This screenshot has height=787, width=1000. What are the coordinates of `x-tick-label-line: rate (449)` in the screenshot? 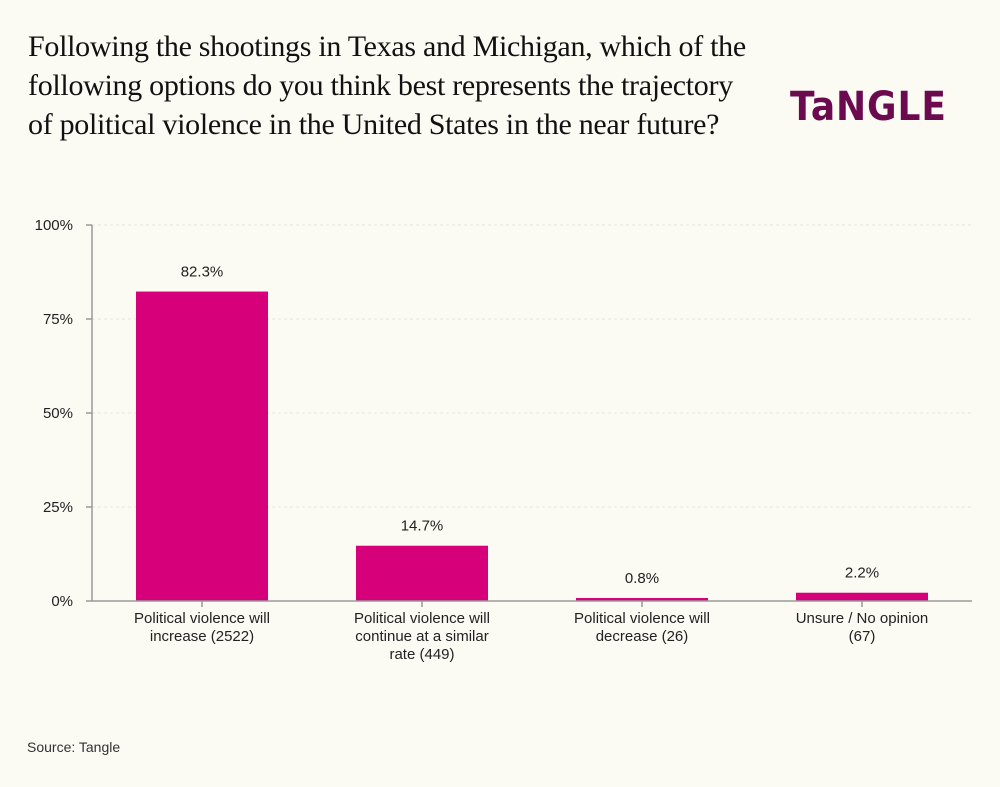 It's located at (421, 654).